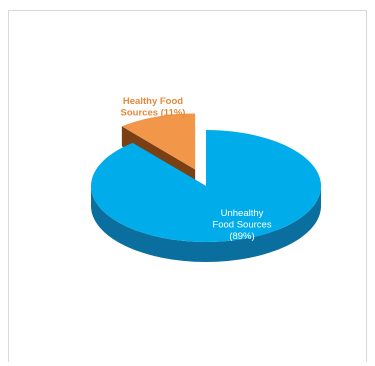  What do you see at coordinates (206, 224) in the screenshot?
I see `pie-side-unhealthy-food-sources` at bounding box center [206, 224].